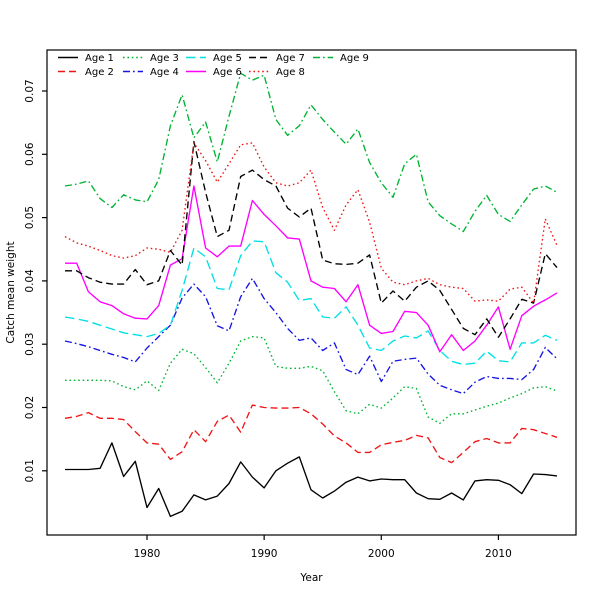 Image resolution: width=600 pixels, height=604 pixels. Describe the element at coordinates (30, 217) in the screenshot. I see `y-tick-label: 0.05` at that location.